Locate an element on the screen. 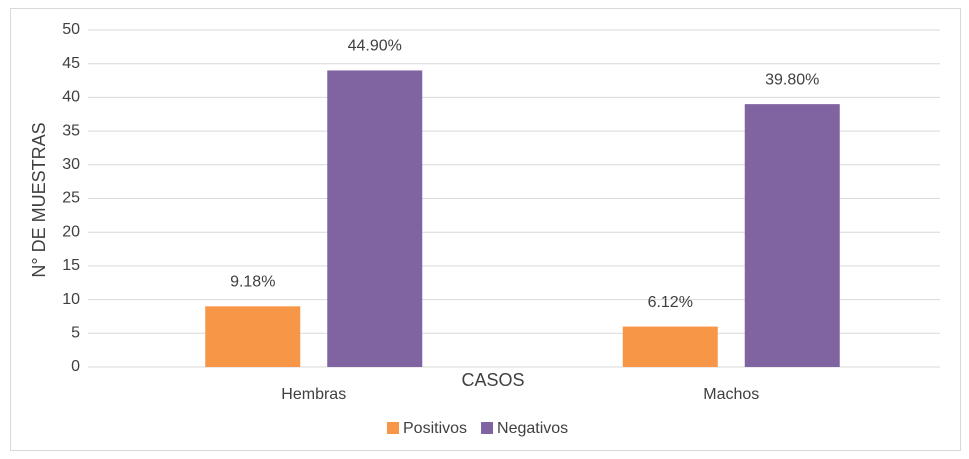  y-tick-label: 50 is located at coordinates (71, 29).